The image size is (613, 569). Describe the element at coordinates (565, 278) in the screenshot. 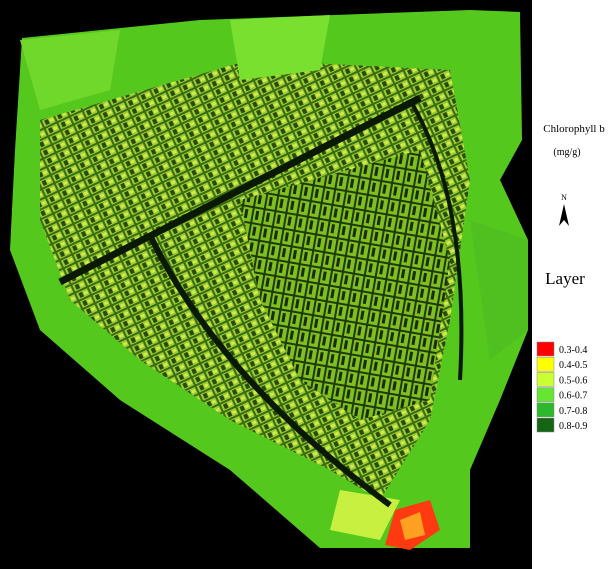

I see `layer-title: Layer` at that location.